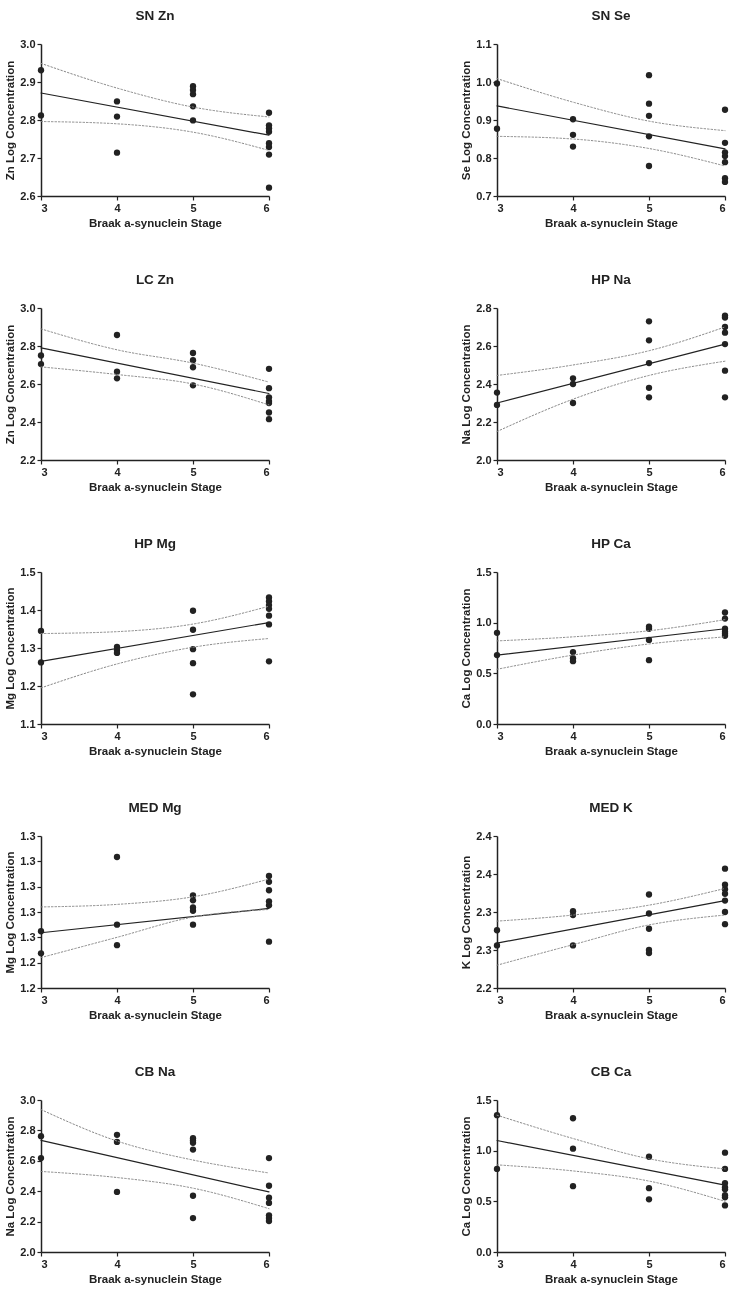 Image resolution: width=746 pixels, height=1315 pixels. Describe the element at coordinates (484, 723) in the screenshot. I see `y-tick-label: 0.0` at that location.